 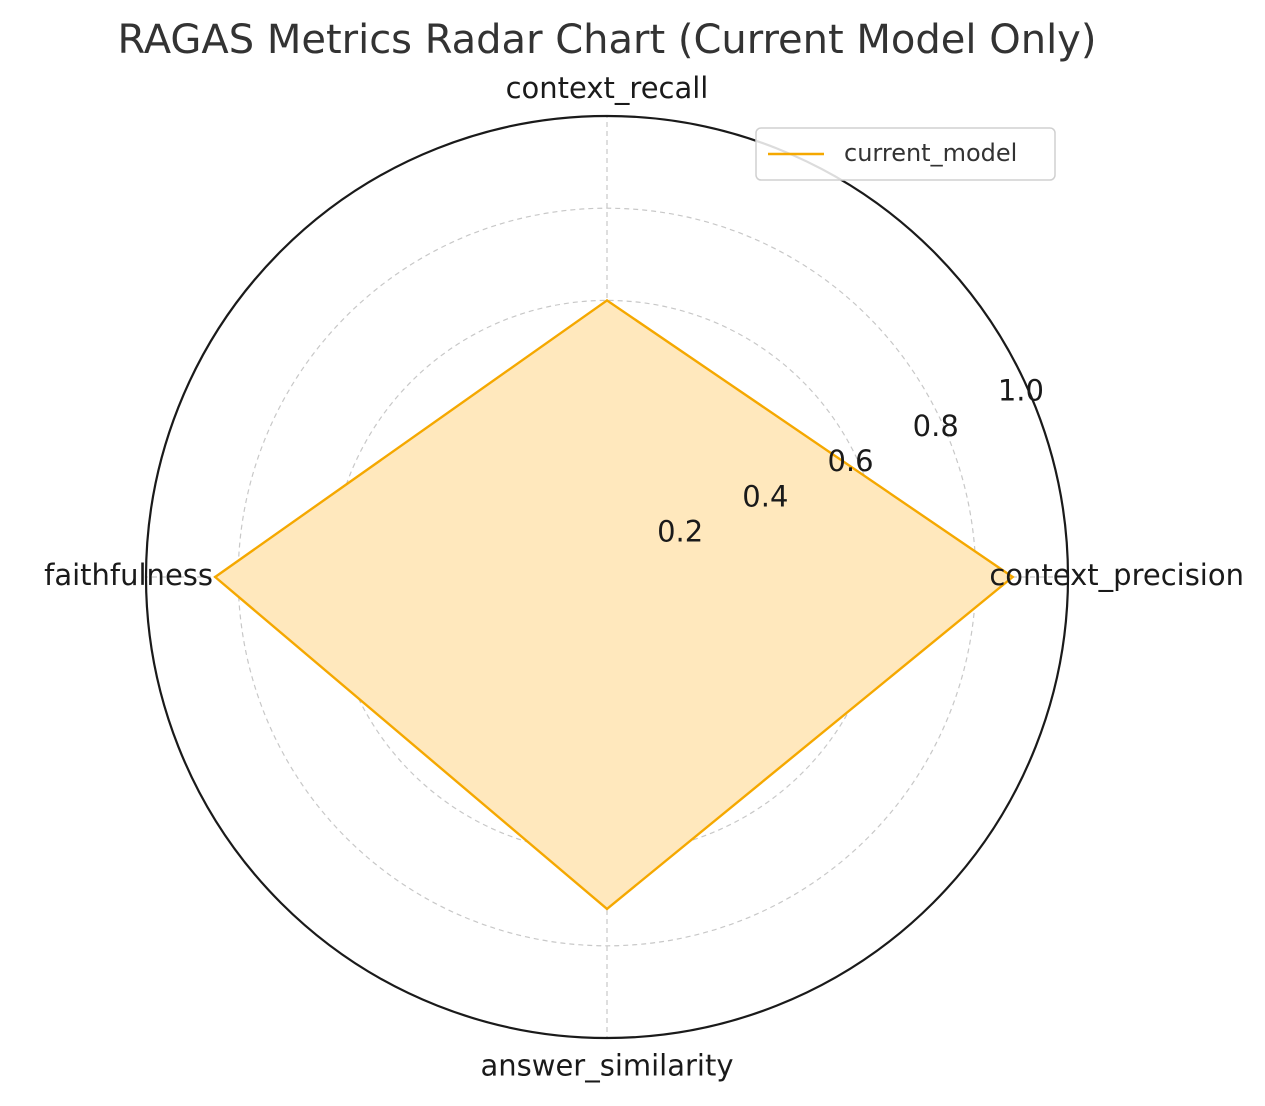 What do you see at coordinates (680, 532) in the screenshot?
I see `tick-label: 0.2` at bounding box center [680, 532].